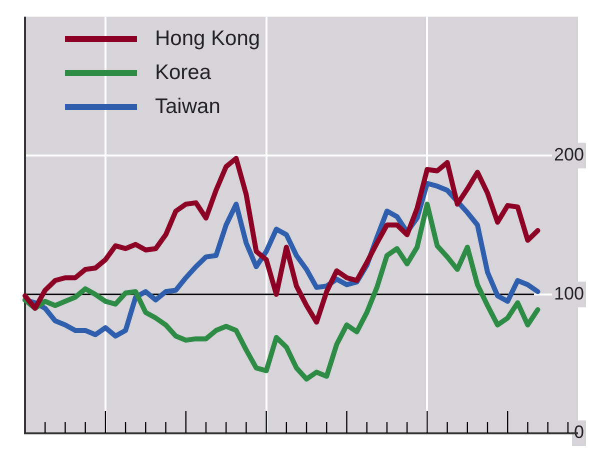 Image resolution: width=590 pixels, height=450 pixels. What do you see at coordinates (207, 39) in the screenshot?
I see `legend-label: Hong Kong` at bounding box center [207, 39].